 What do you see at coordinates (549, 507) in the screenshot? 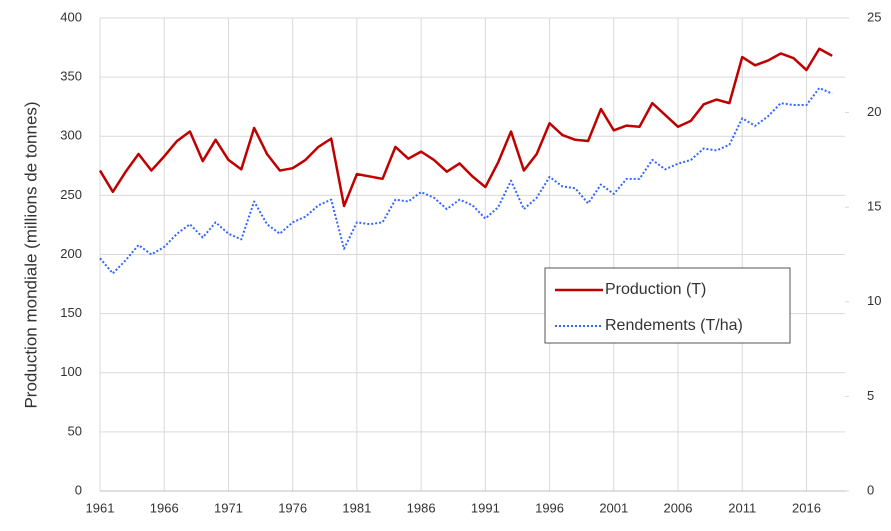
I see `x-tick-label: 1996` at bounding box center [549, 507].